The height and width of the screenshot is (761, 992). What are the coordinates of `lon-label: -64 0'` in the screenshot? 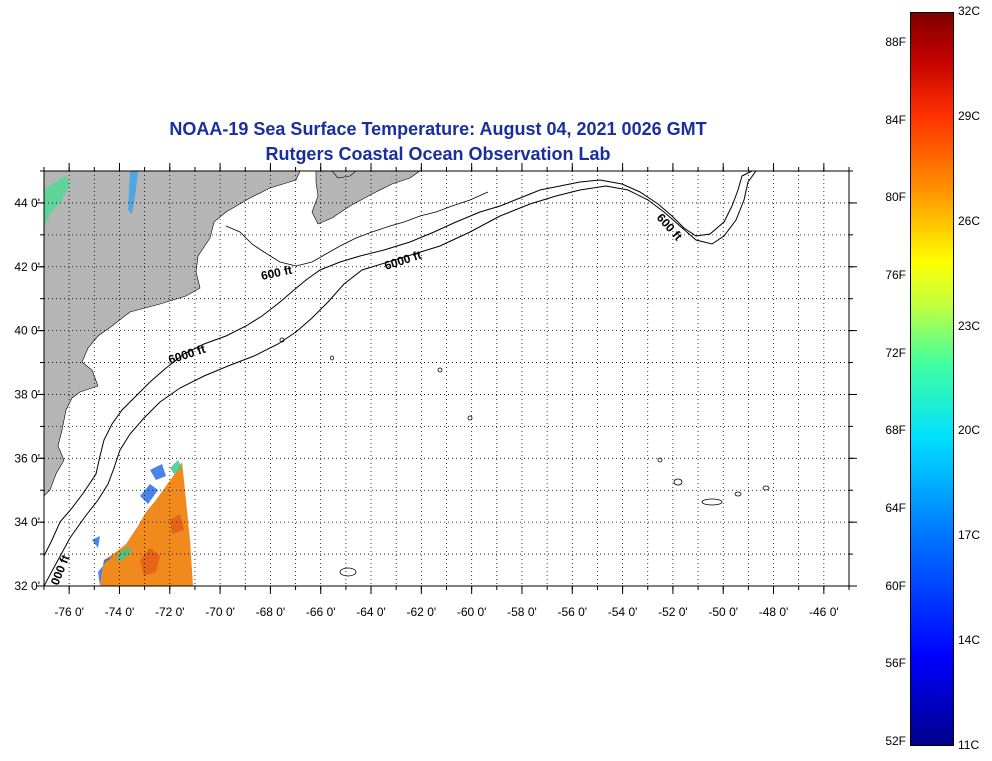 It's located at (371, 612).